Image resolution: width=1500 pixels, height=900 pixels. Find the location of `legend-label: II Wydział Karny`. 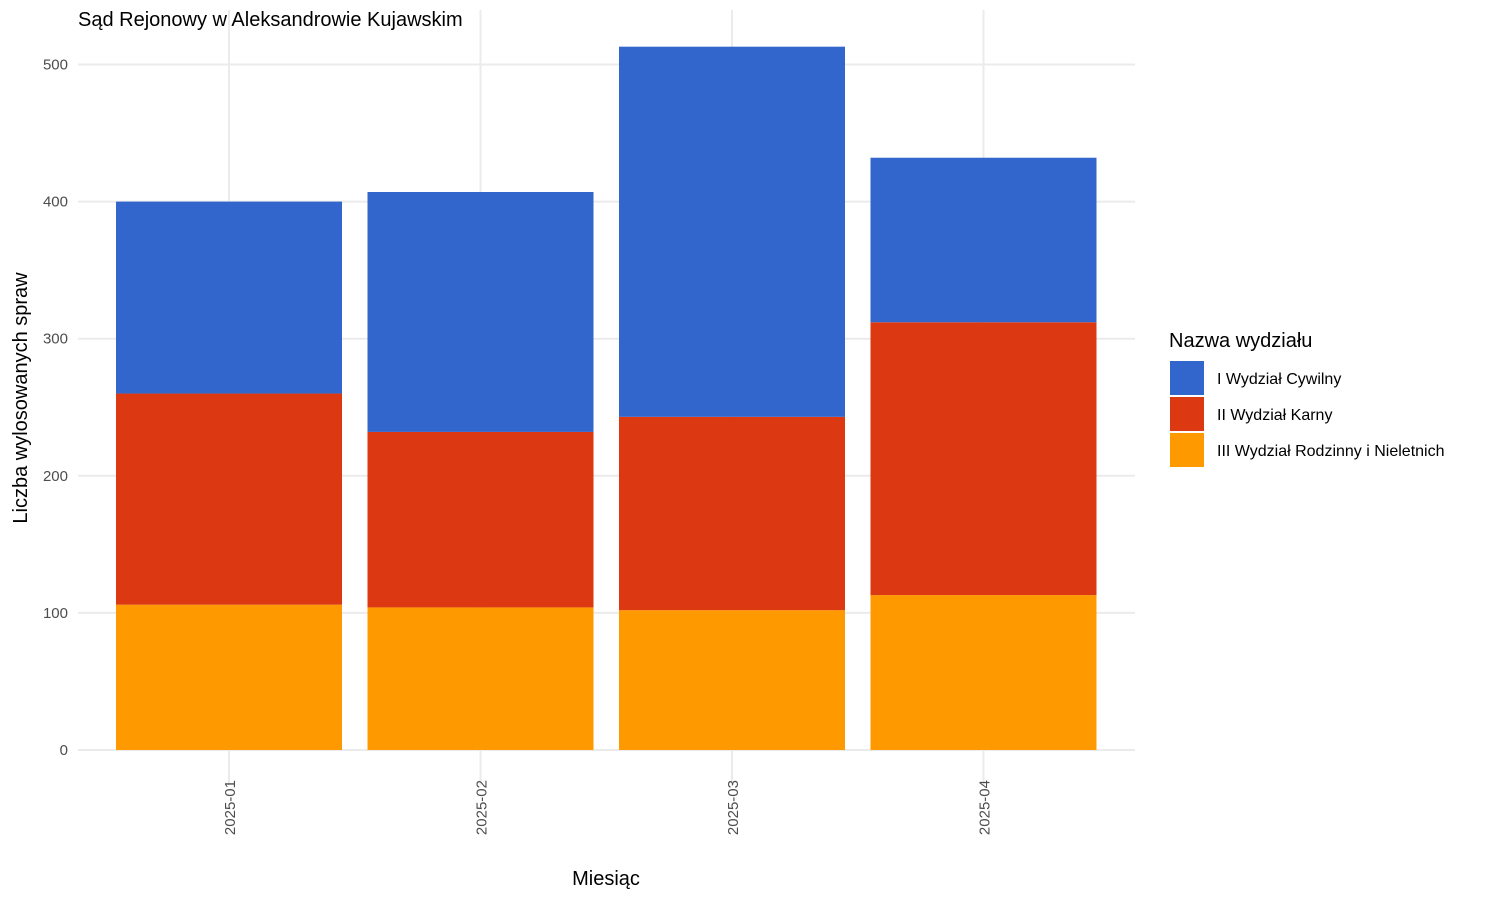

legend-label: II Wydział Karny is located at coordinates (1274, 415).